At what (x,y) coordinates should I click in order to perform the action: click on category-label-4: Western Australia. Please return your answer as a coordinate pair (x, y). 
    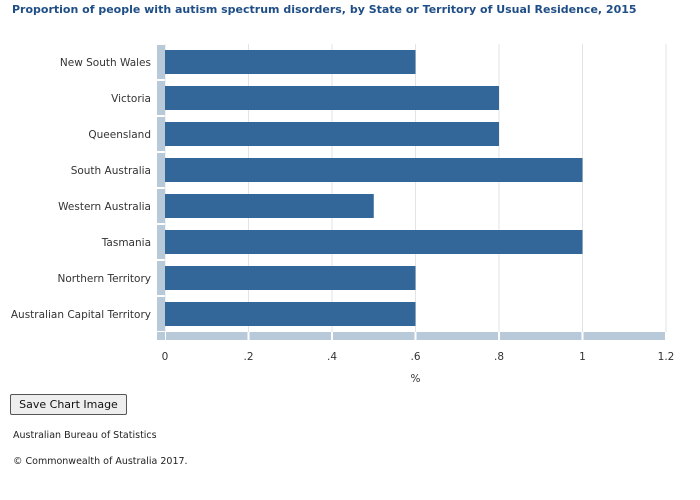
    Looking at the image, I should click on (104, 207).